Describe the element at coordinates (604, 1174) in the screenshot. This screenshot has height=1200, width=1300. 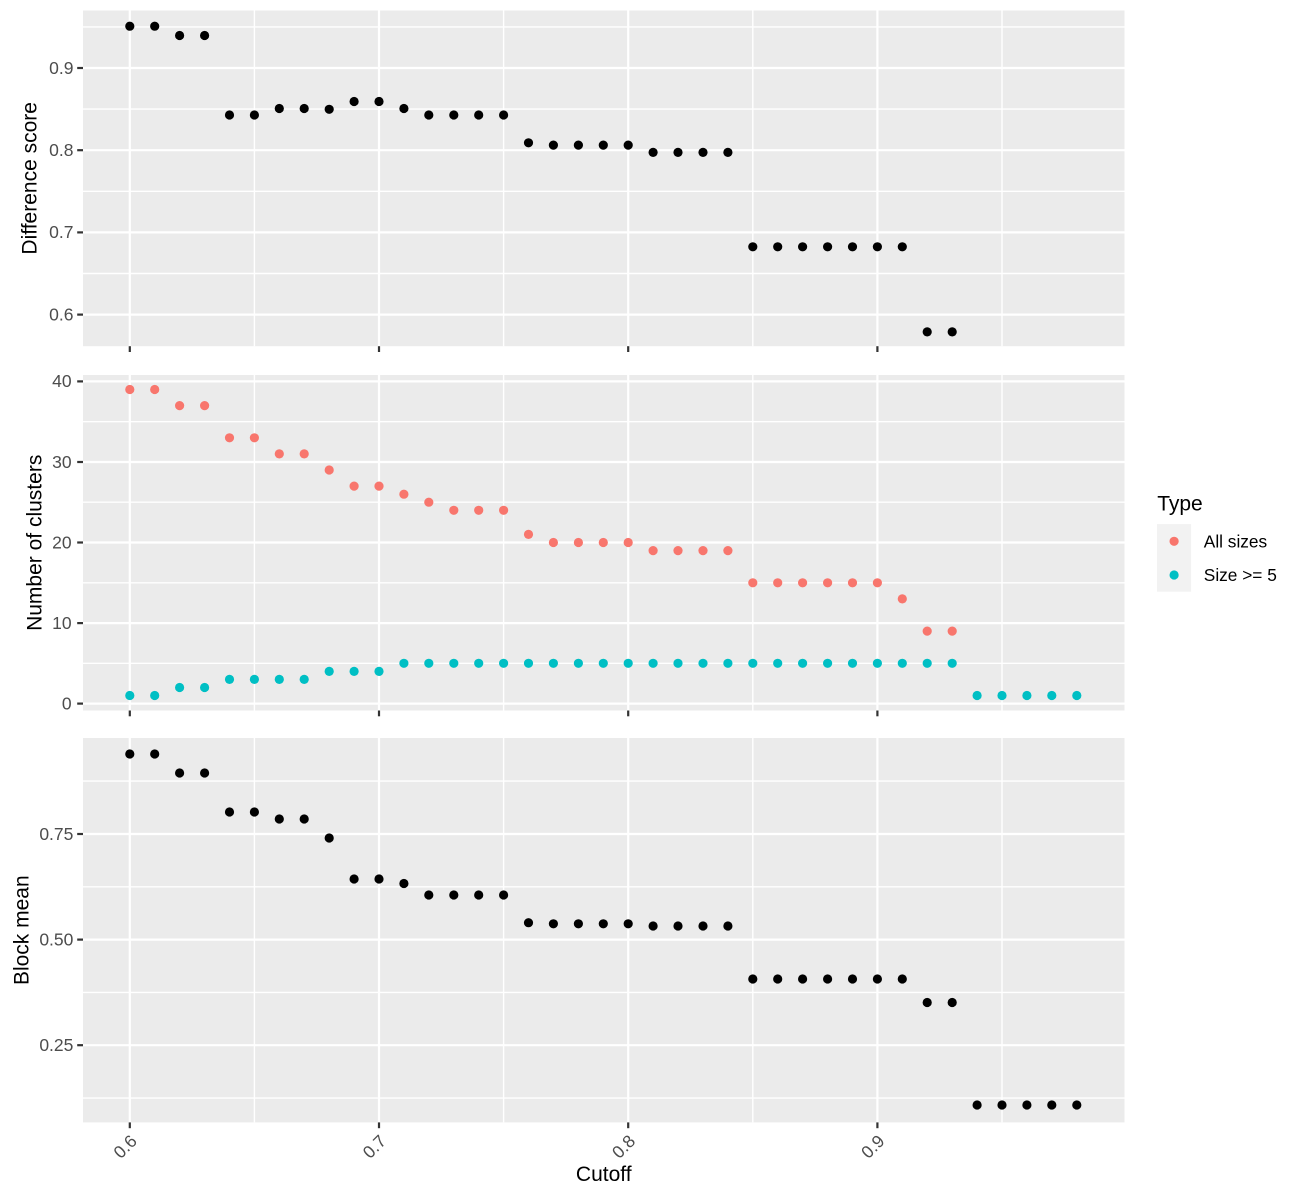
I see `svg-text: Cutoff` at that location.